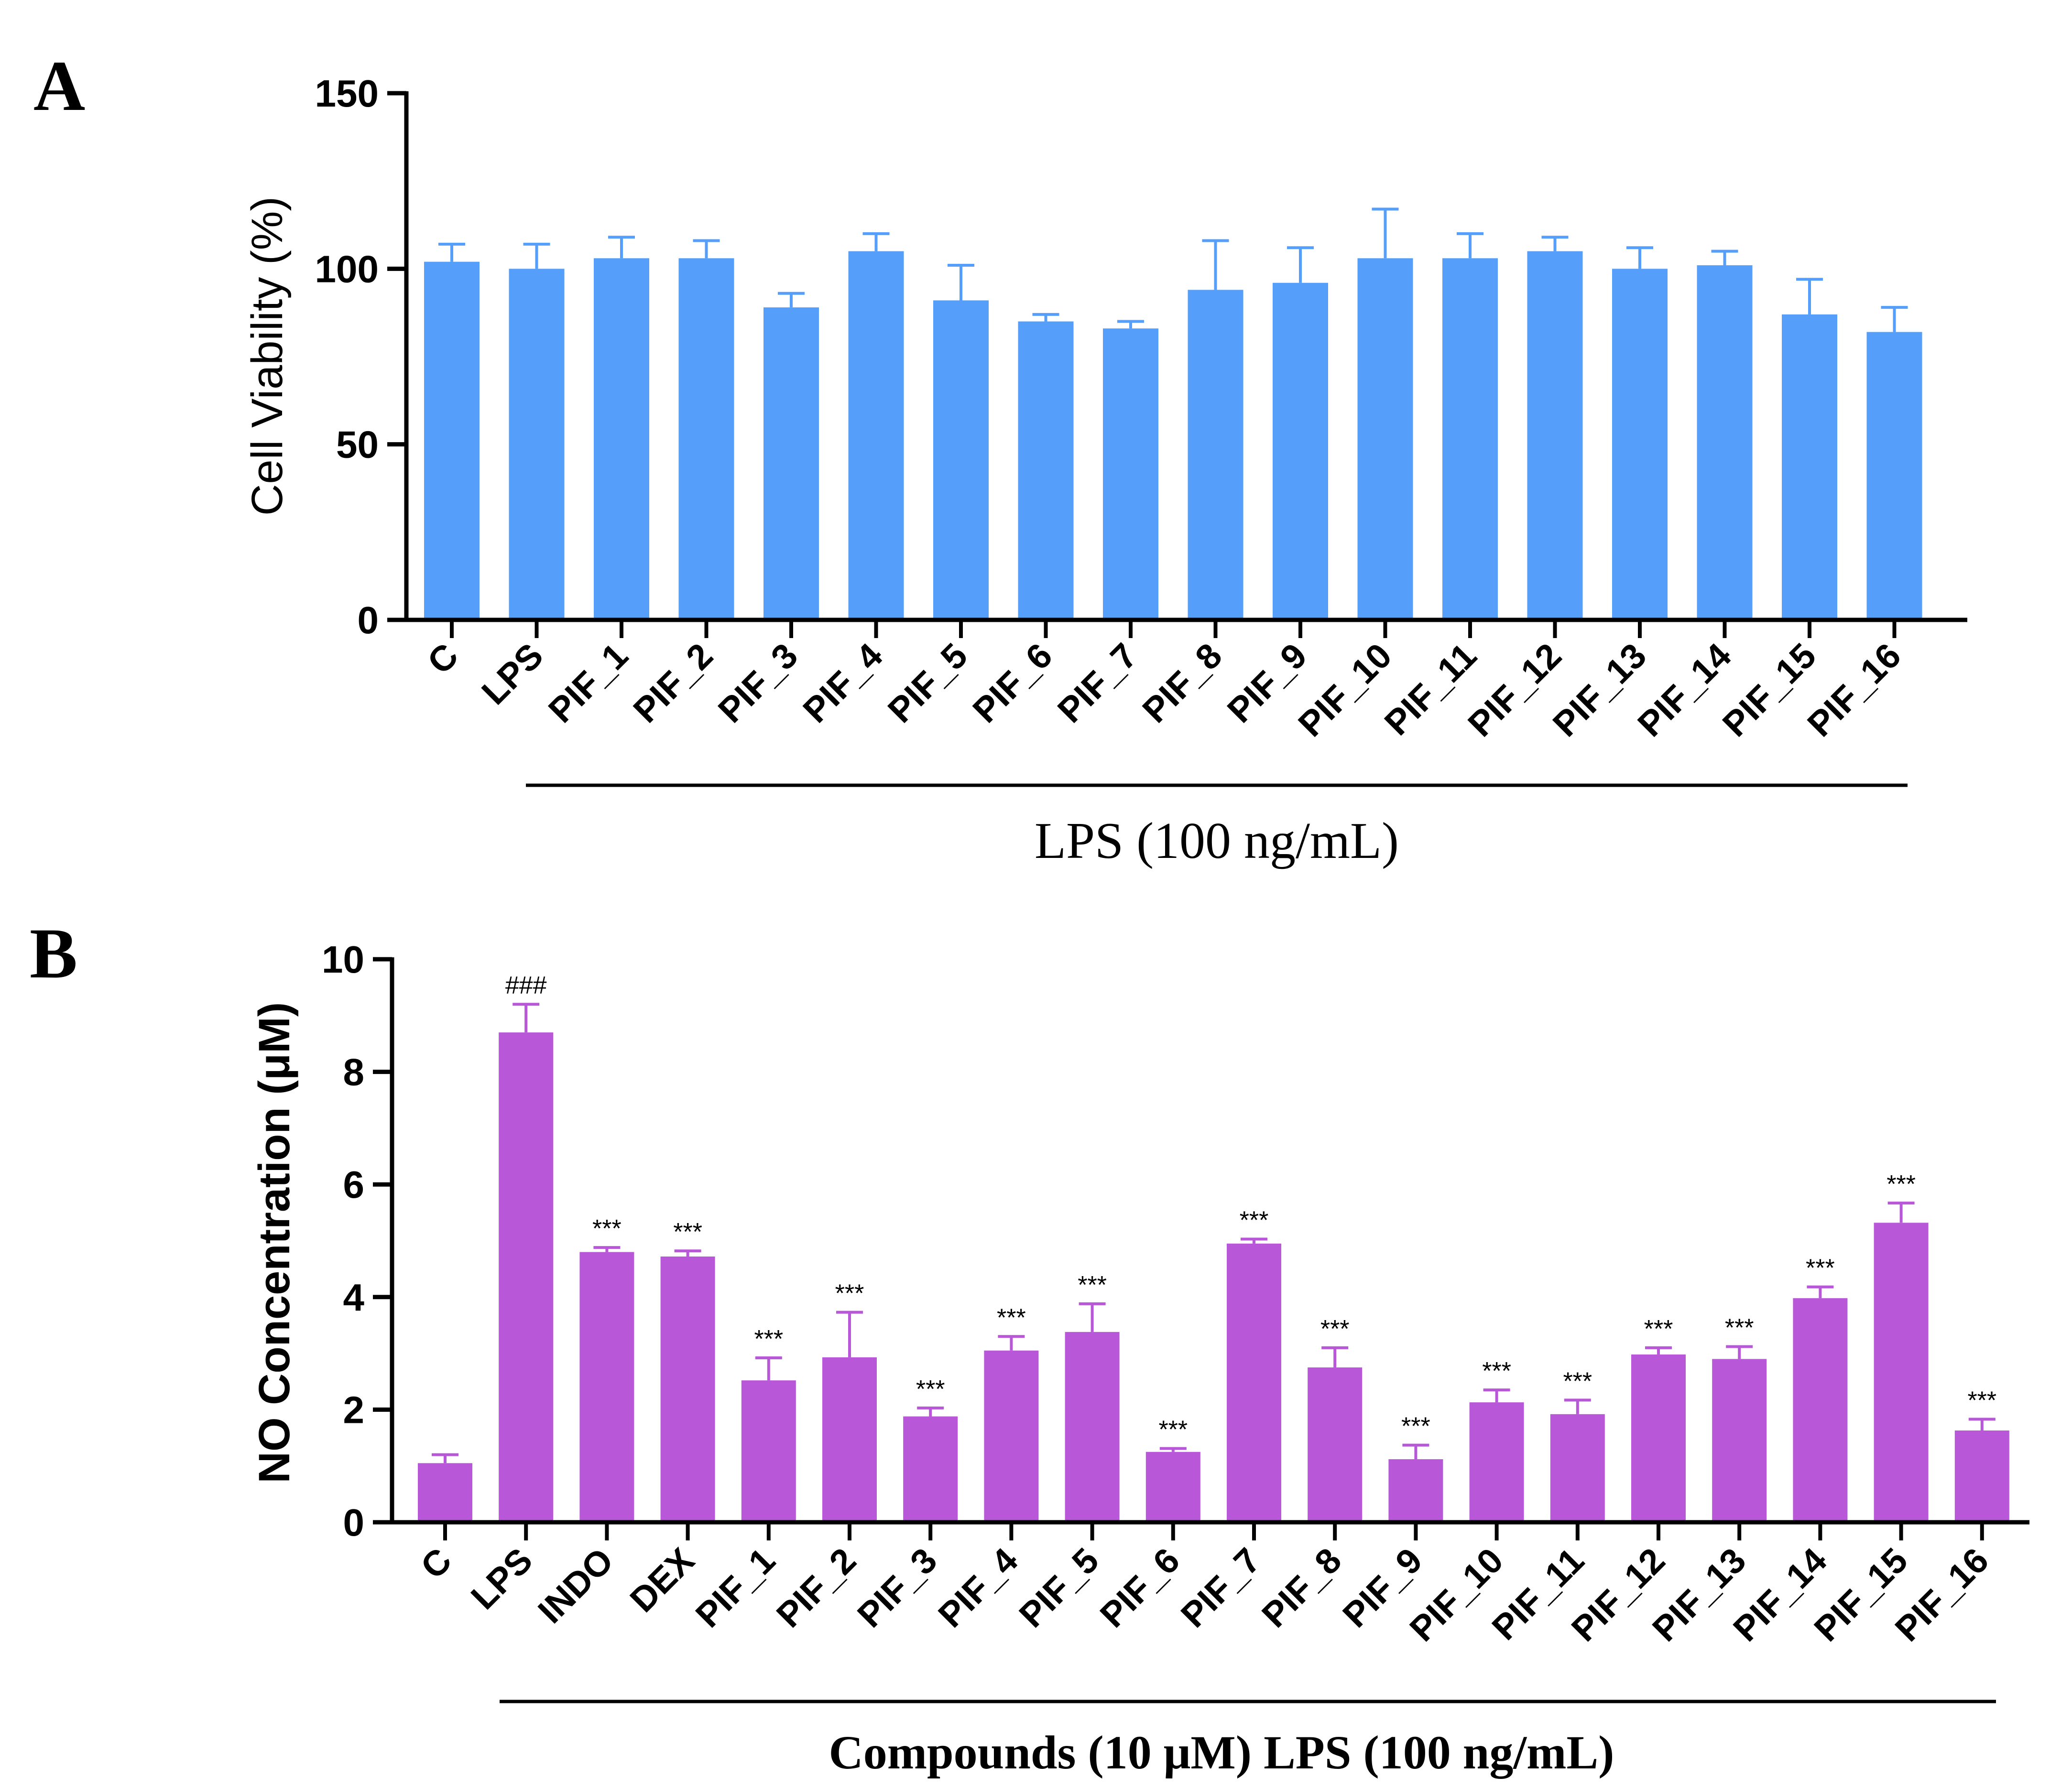 This screenshot has width=2072, height=1788. Describe the element at coordinates (1221, 1752) in the screenshot. I see `panel-b-group-label: Compounds (10 μM) LPS (100 ng/mL)` at that location.